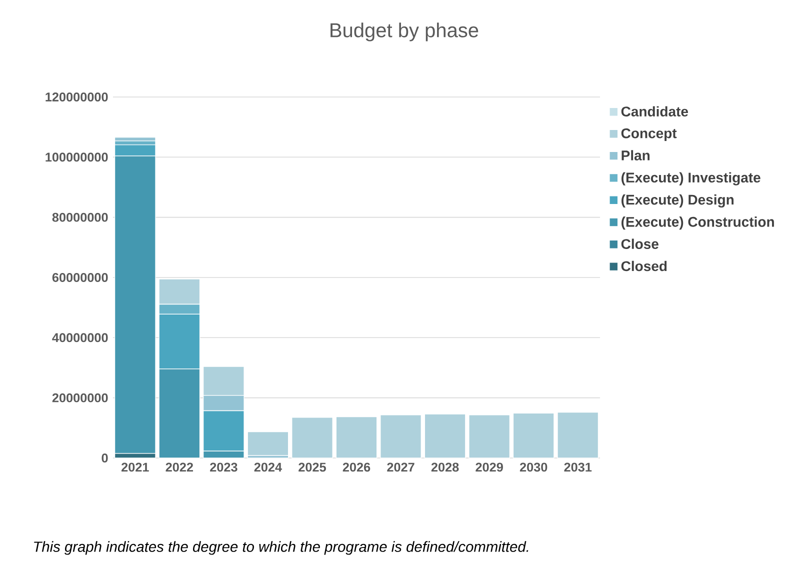 The image size is (809, 570). What do you see at coordinates (445, 467) in the screenshot?
I see `x-tick-label: 2028` at bounding box center [445, 467].